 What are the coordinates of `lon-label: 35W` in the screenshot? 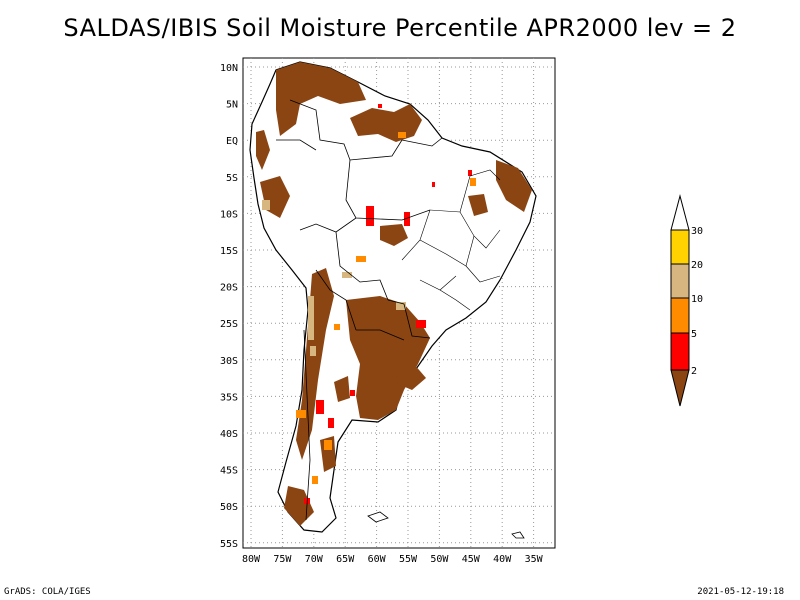 It's located at (534, 559).